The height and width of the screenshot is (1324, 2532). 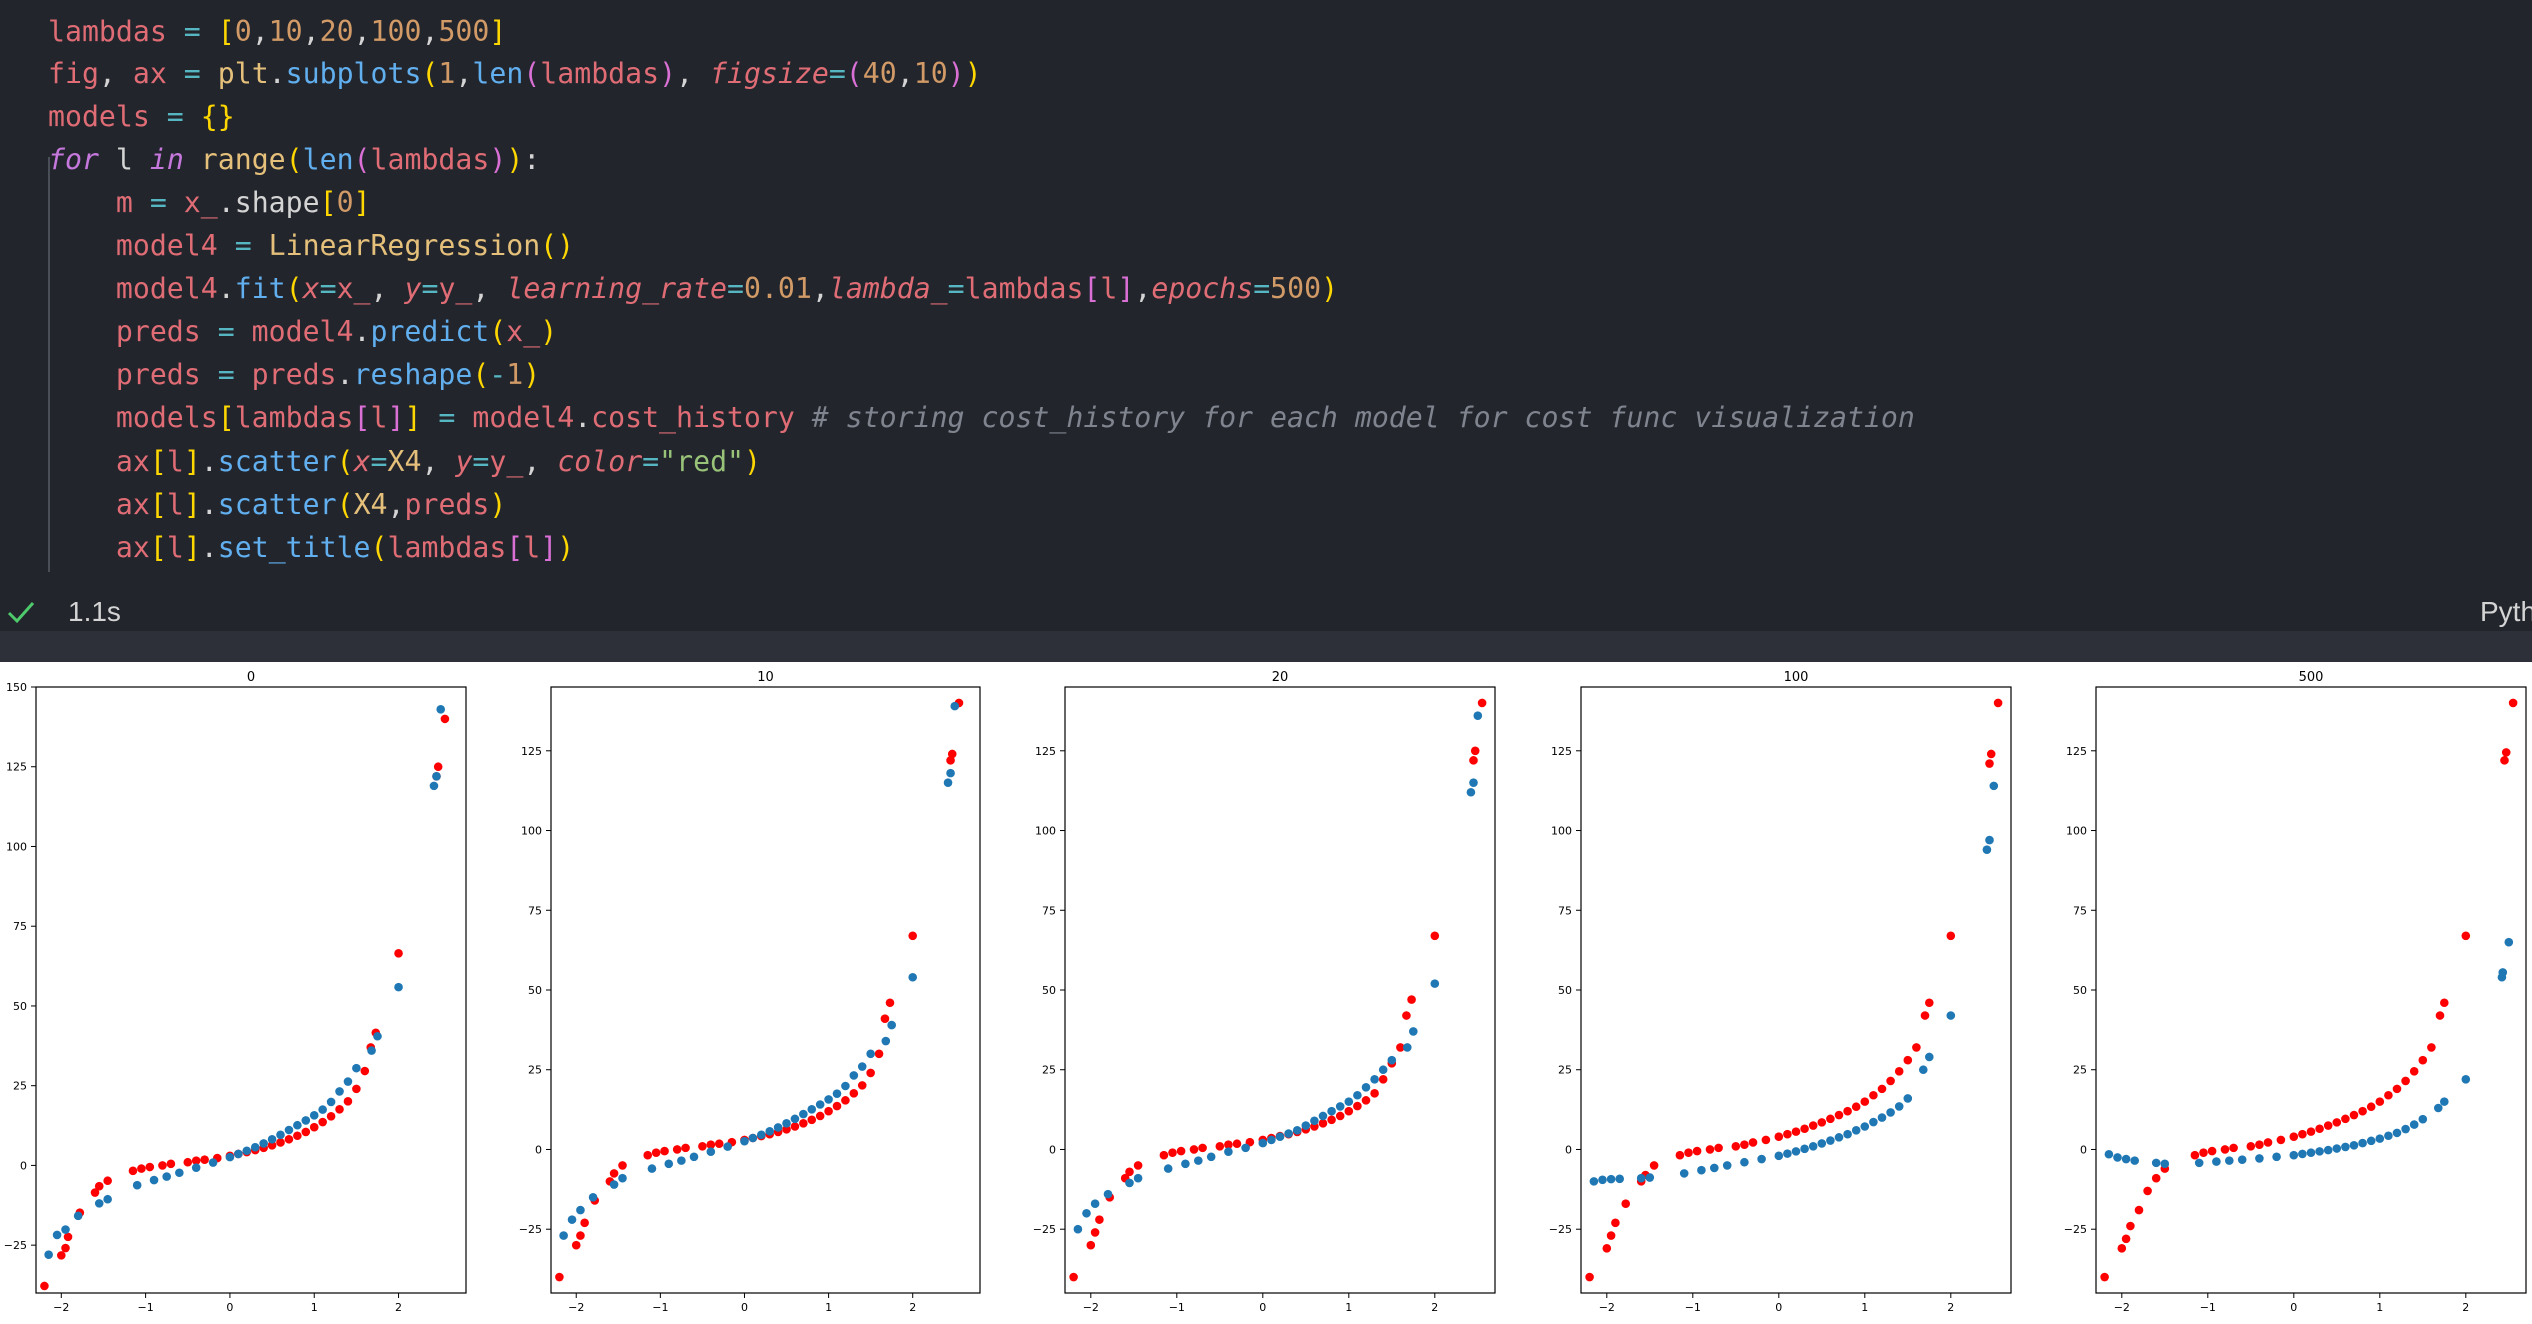 What do you see at coordinates (251, 677) in the screenshot?
I see `chart-title: 0` at bounding box center [251, 677].